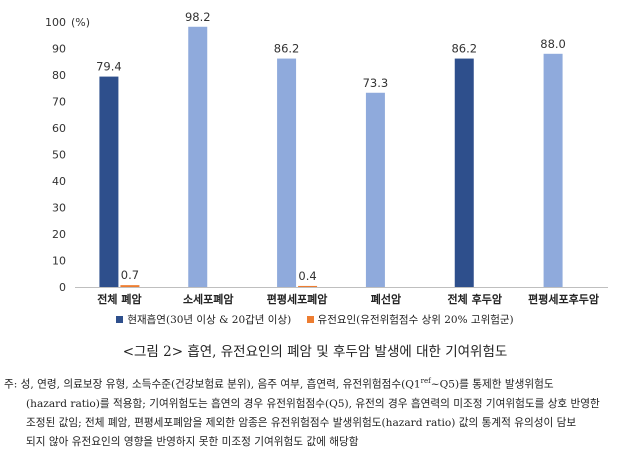  What do you see at coordinates (553, 44) in the screenshot?
I see `data-label: 88.0` at bounding box center [553, 44].